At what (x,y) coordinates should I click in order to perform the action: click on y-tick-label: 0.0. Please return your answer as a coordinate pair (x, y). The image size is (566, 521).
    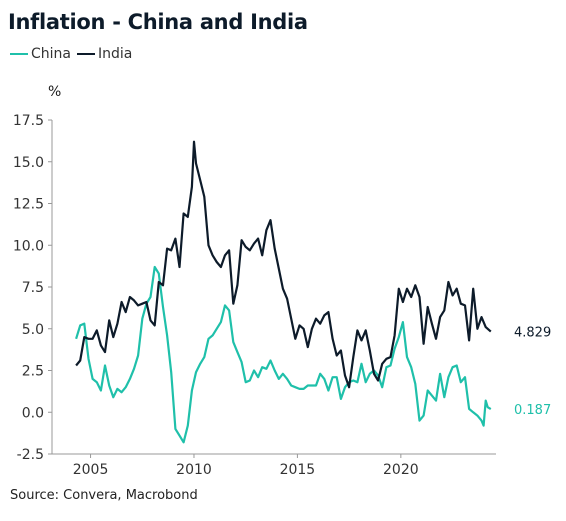
    Looking at the image, I should click on (33, 413).